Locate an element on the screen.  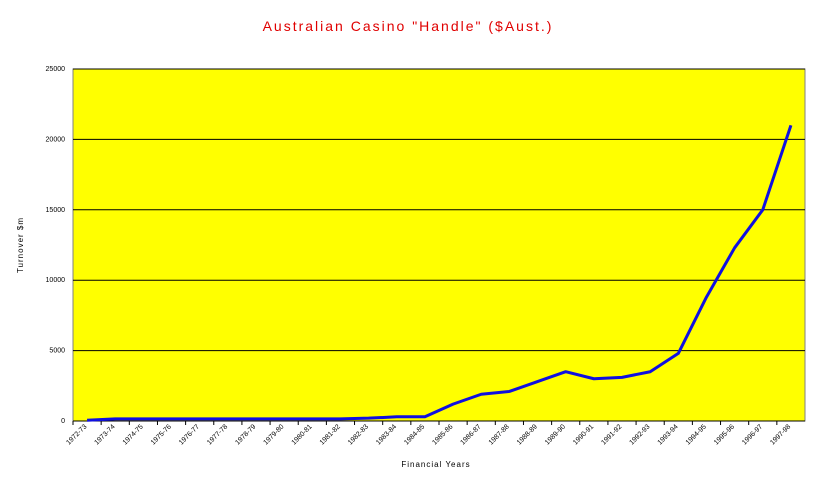
y-tick-label: 10000 is located at coordinates (56, 280).